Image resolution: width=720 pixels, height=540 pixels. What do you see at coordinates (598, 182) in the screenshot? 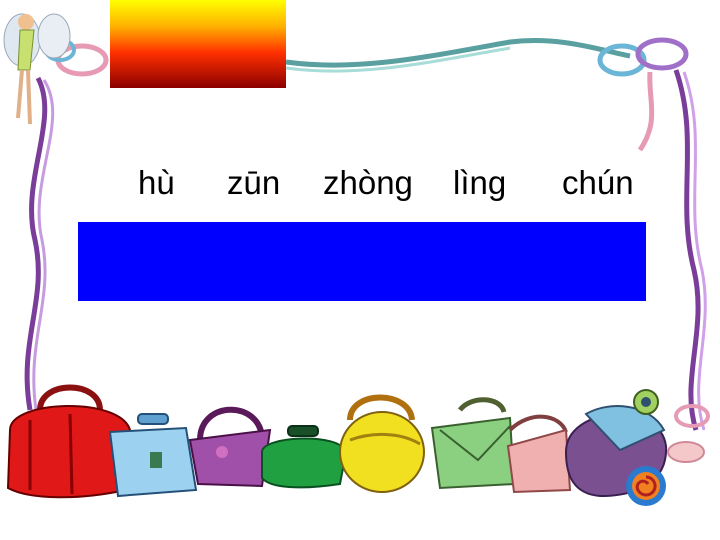
I see `pinyin-word-5: chún` at bounding box center [598, 182].